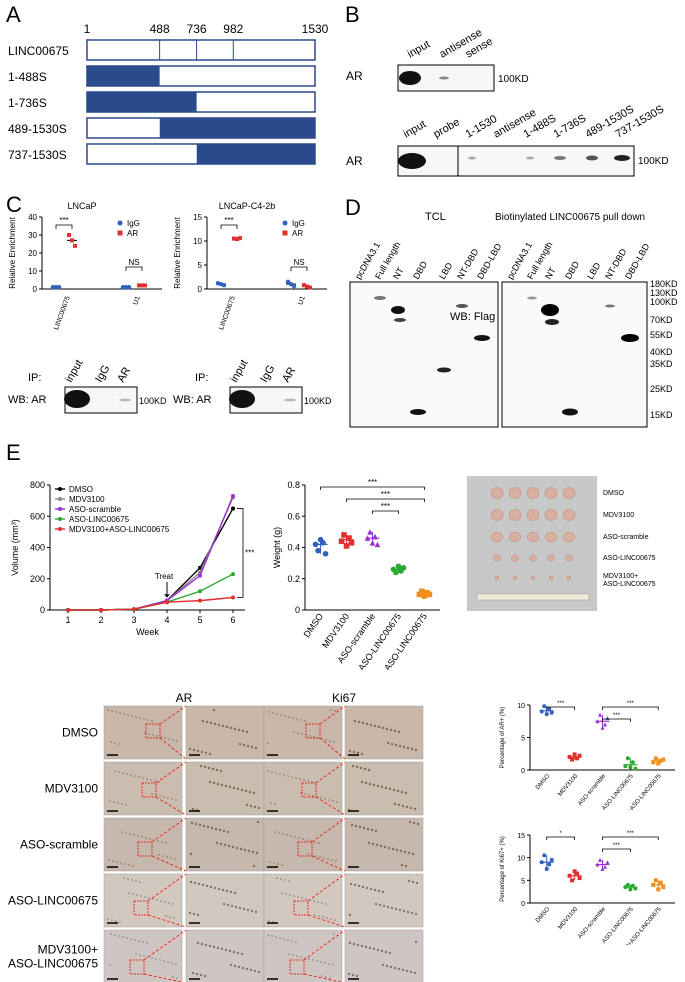 The height and width of the screenshot is (982, 685). Describe the element at coordinates (293, 485) in the screenshot. I see `y-tick-label: 0.8` at that location.